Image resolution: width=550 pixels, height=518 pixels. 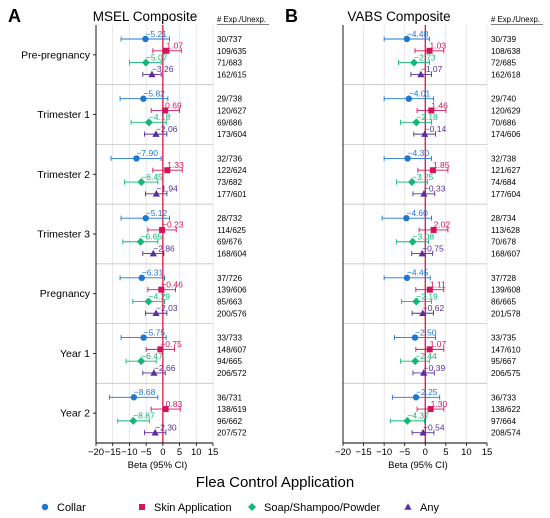 I want to click on estimate-label: −4.60, so click(x=417, y=213).